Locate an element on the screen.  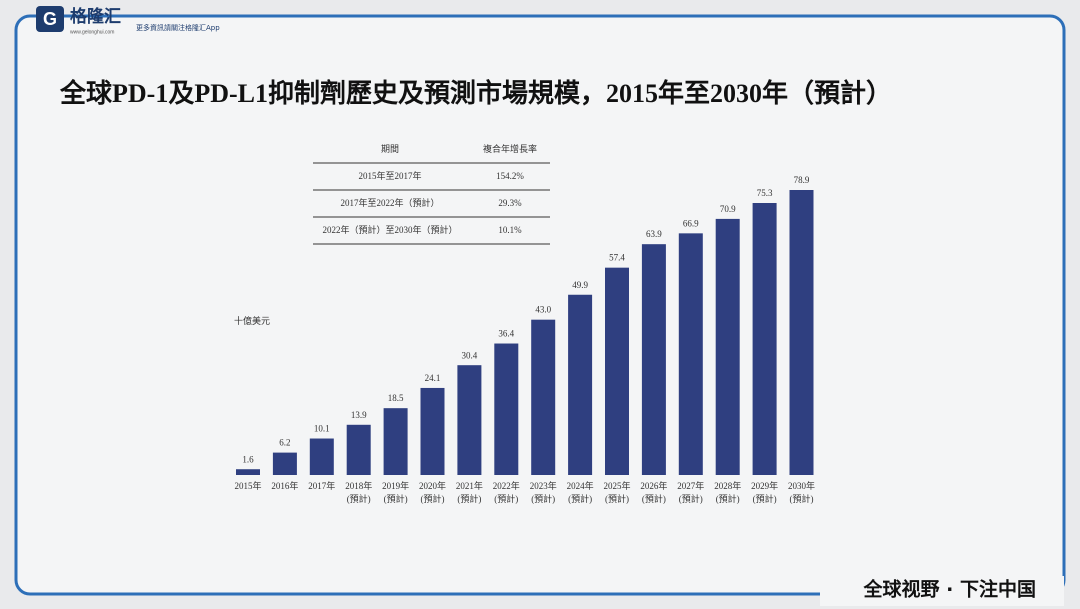
value-label: 63.9 is located at coordinates (654, 234).